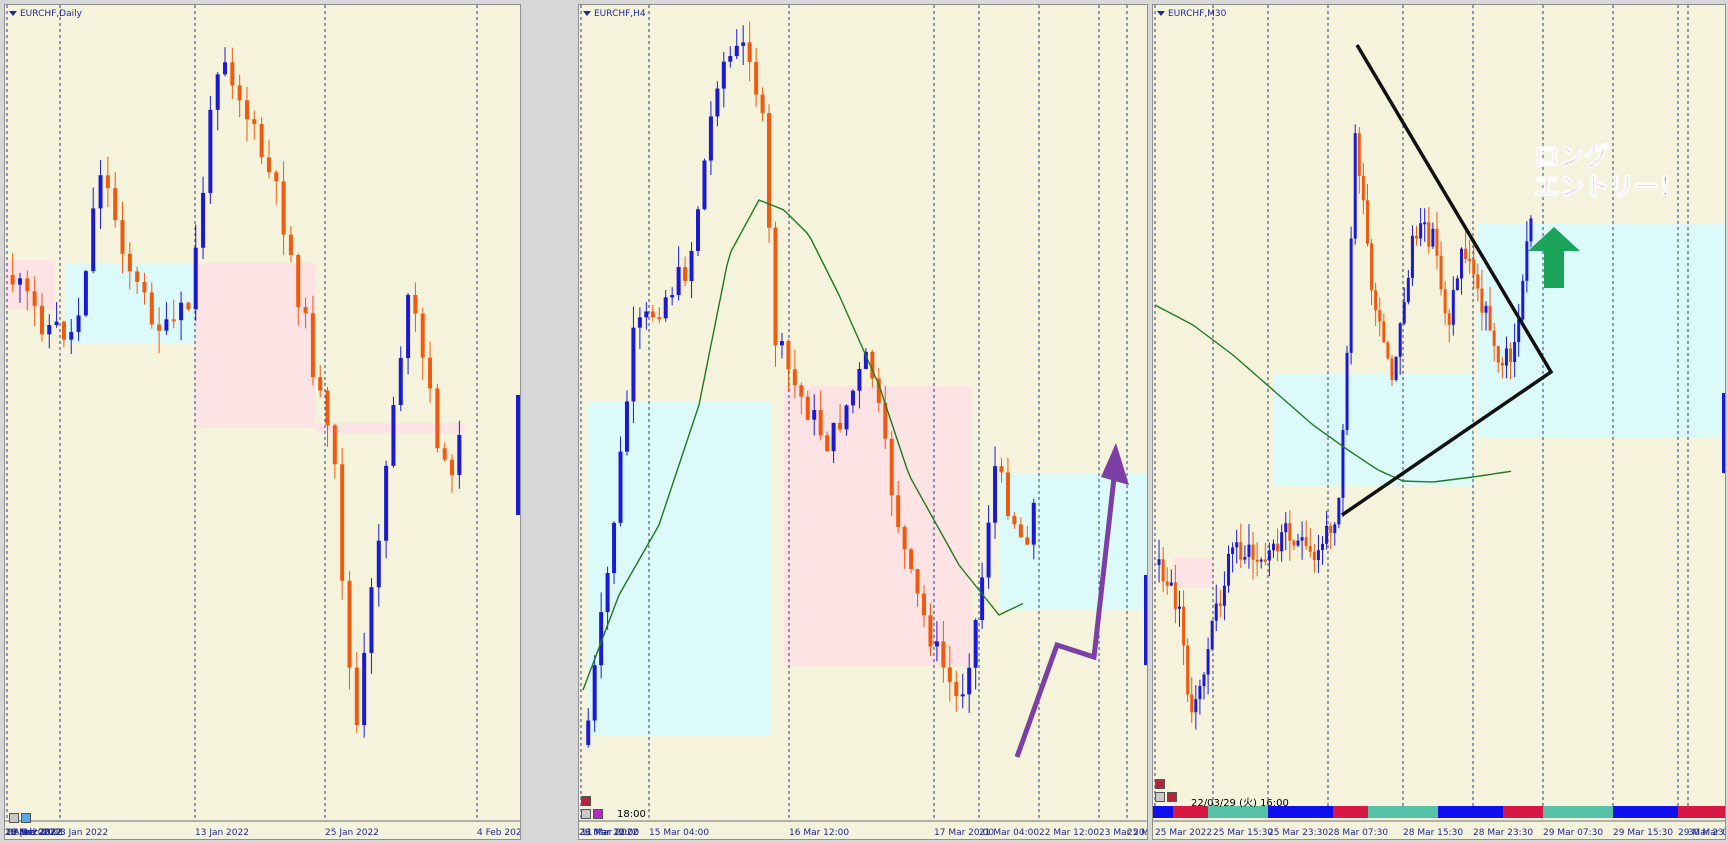  What do you see at coordinates (1191, 14) in the screenshot?
I see `chart-title-m30: EURCHF,M30` at bounding box center [1191, 14].